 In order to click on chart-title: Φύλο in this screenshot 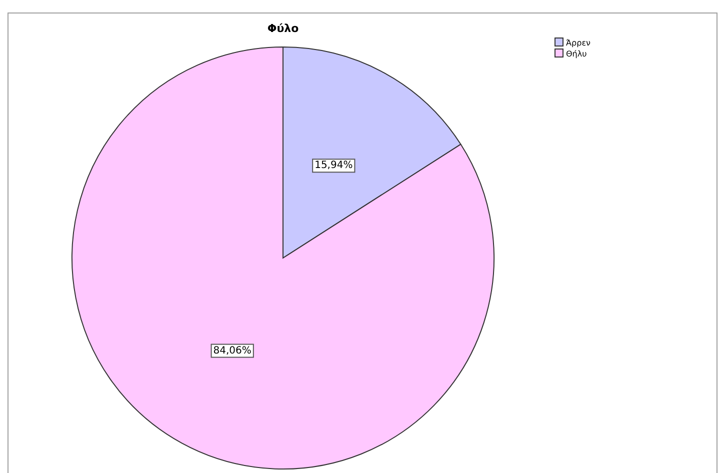, I will do `click(283, 28)`.